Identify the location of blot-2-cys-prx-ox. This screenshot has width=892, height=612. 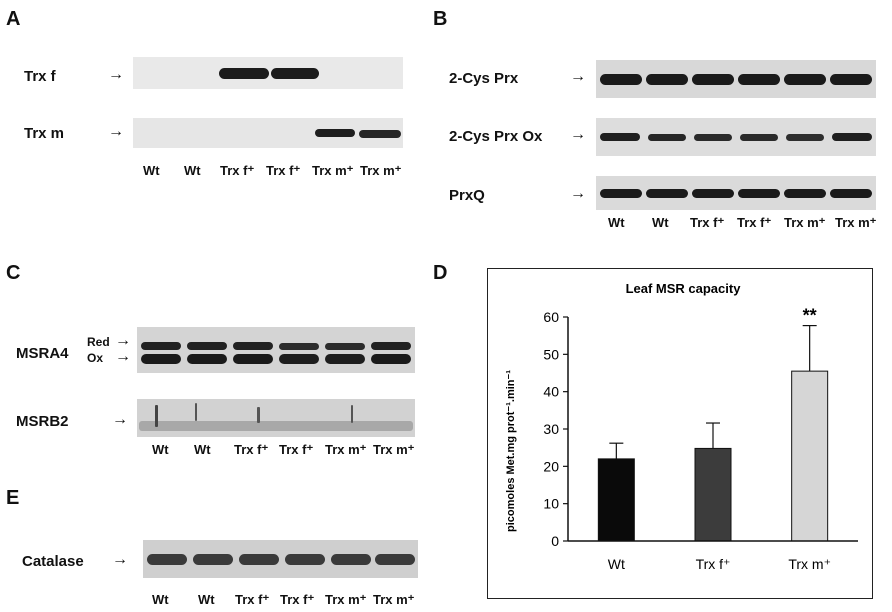
(736, 137).